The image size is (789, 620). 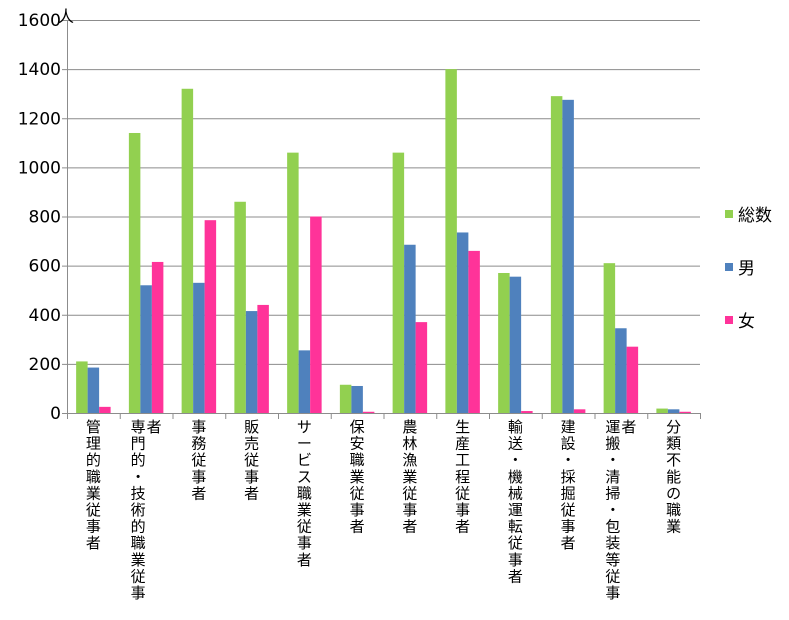 I want to click on y-tick-label: 1000, so click(x=39, y=168).